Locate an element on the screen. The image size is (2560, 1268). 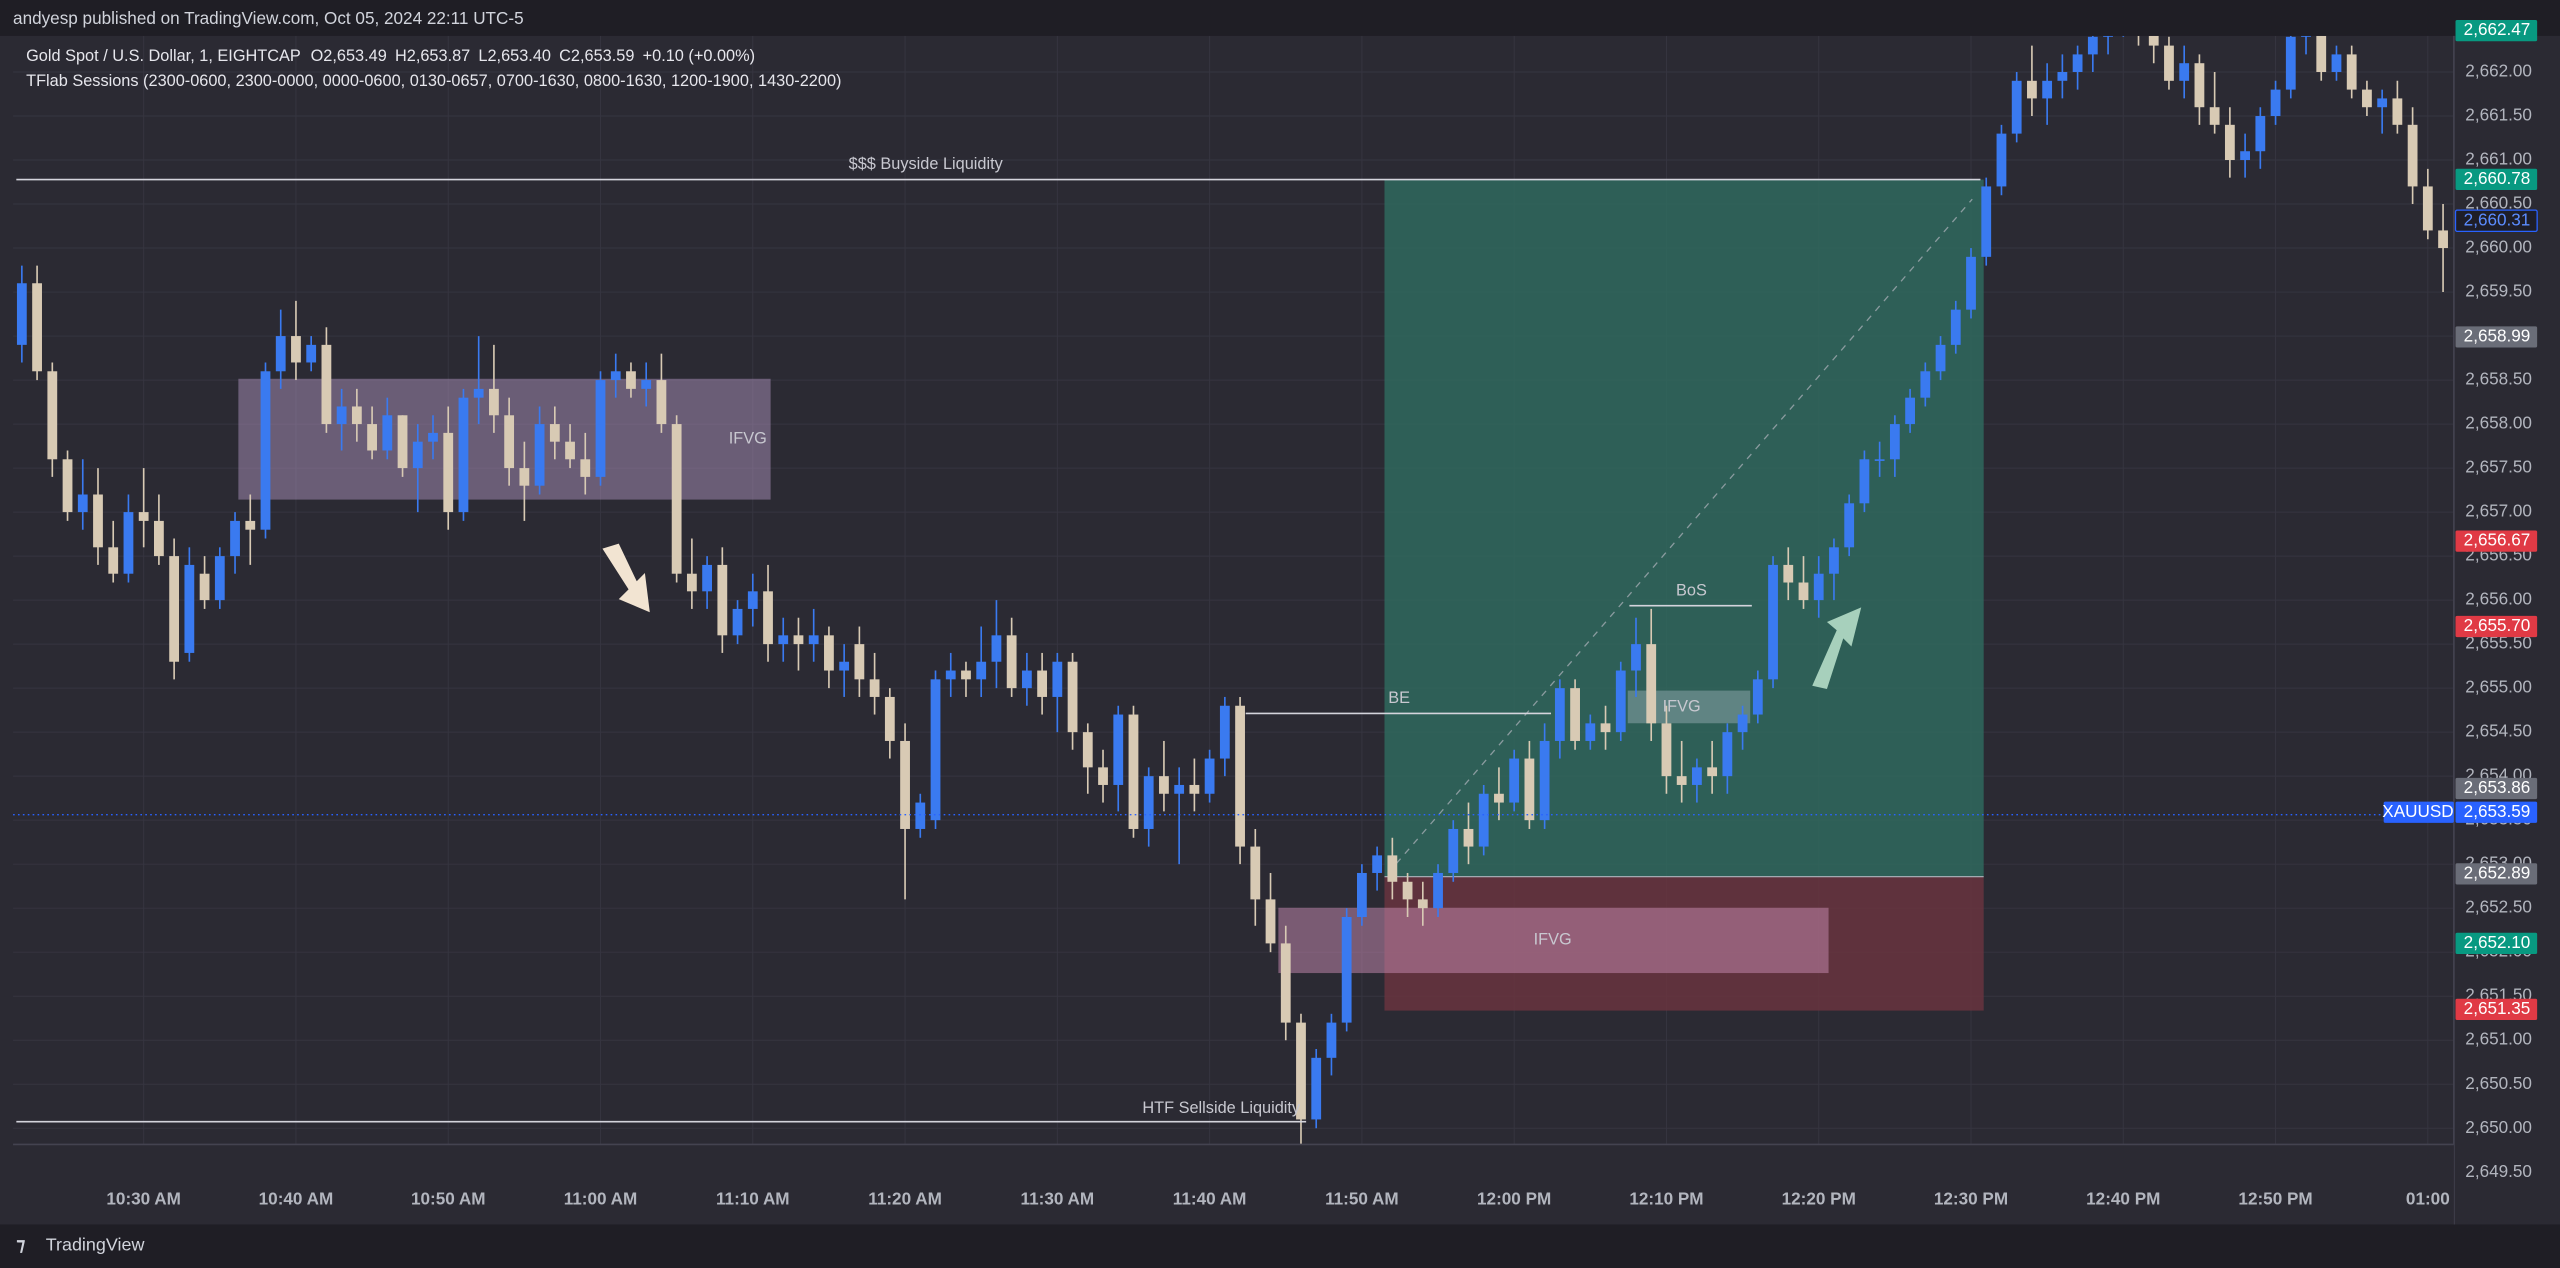
top-bar is located at coordinates (1280, 18).